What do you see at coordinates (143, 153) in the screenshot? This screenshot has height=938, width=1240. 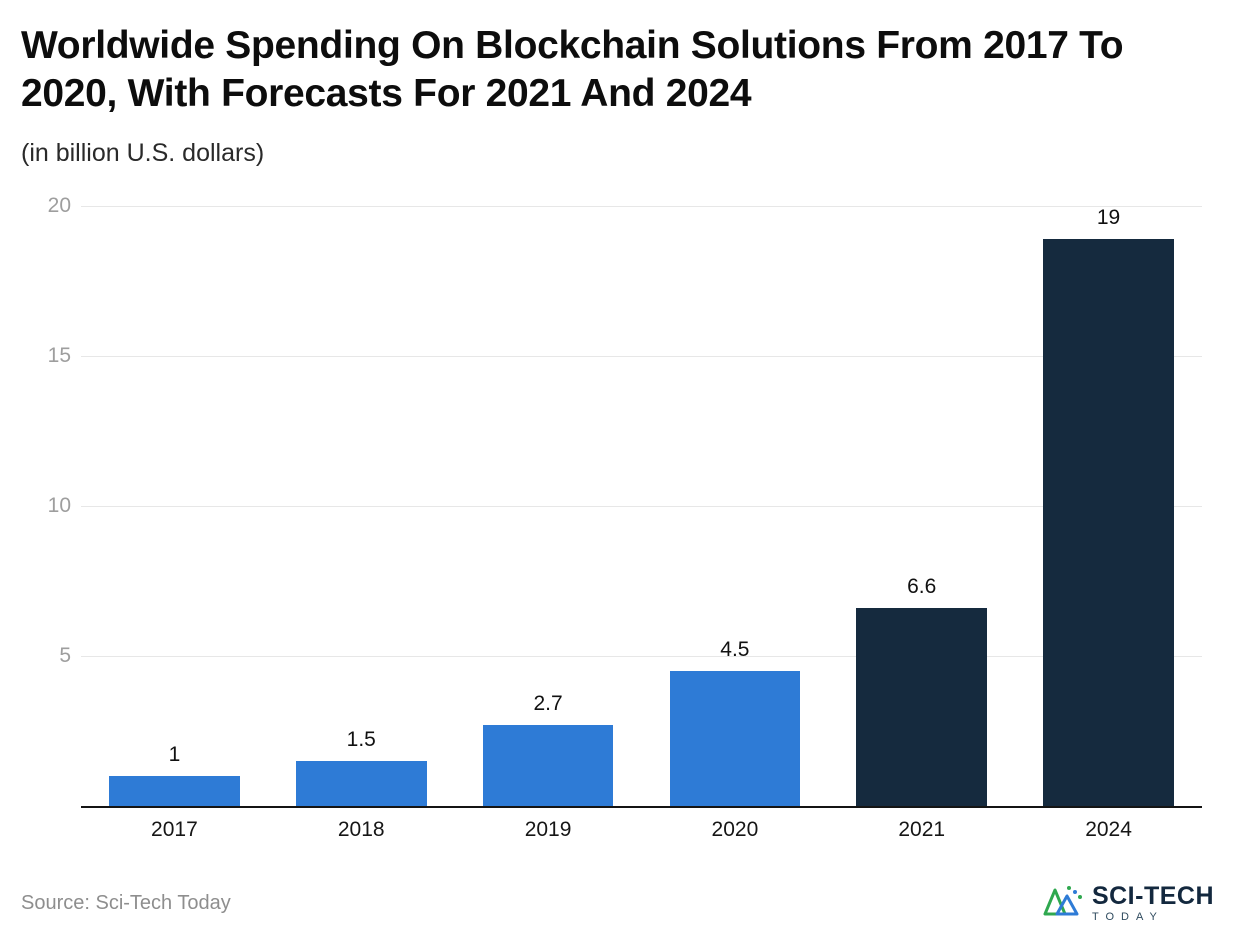 I see `chart-subtitle: (in billion U.S. dollars)` at bounding box center [143, 153].